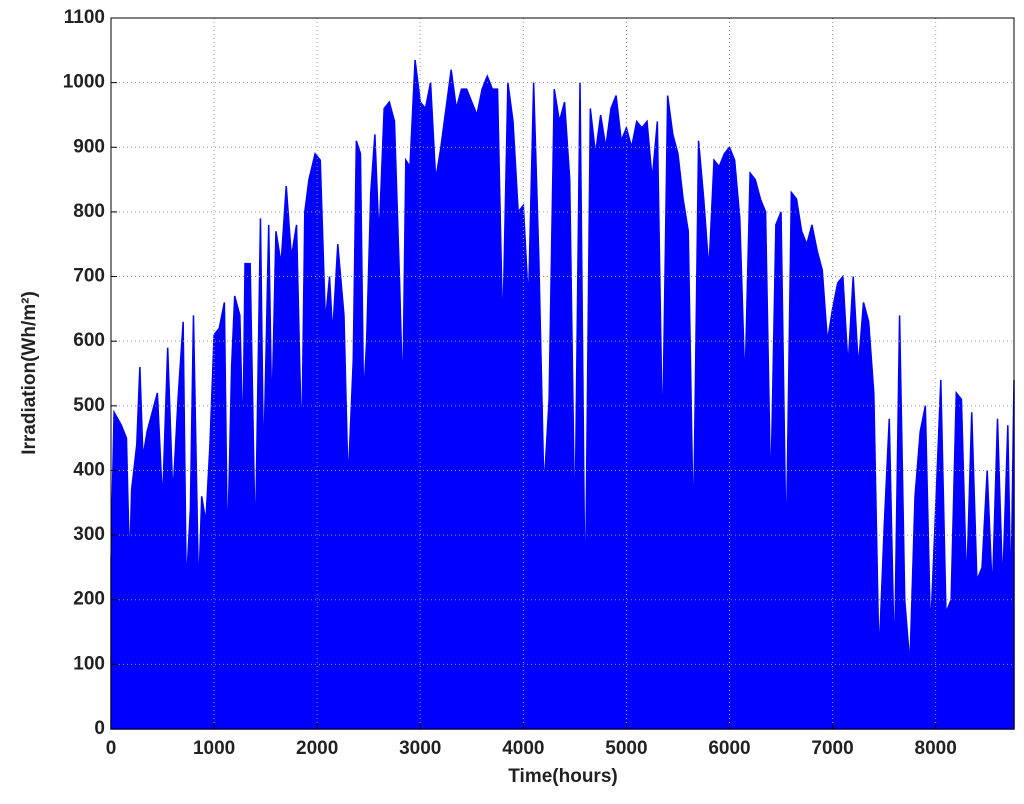  Describe the element at coordinates (523, 748) in the screenshot. I see `x-tick-label: 4000` at that location.